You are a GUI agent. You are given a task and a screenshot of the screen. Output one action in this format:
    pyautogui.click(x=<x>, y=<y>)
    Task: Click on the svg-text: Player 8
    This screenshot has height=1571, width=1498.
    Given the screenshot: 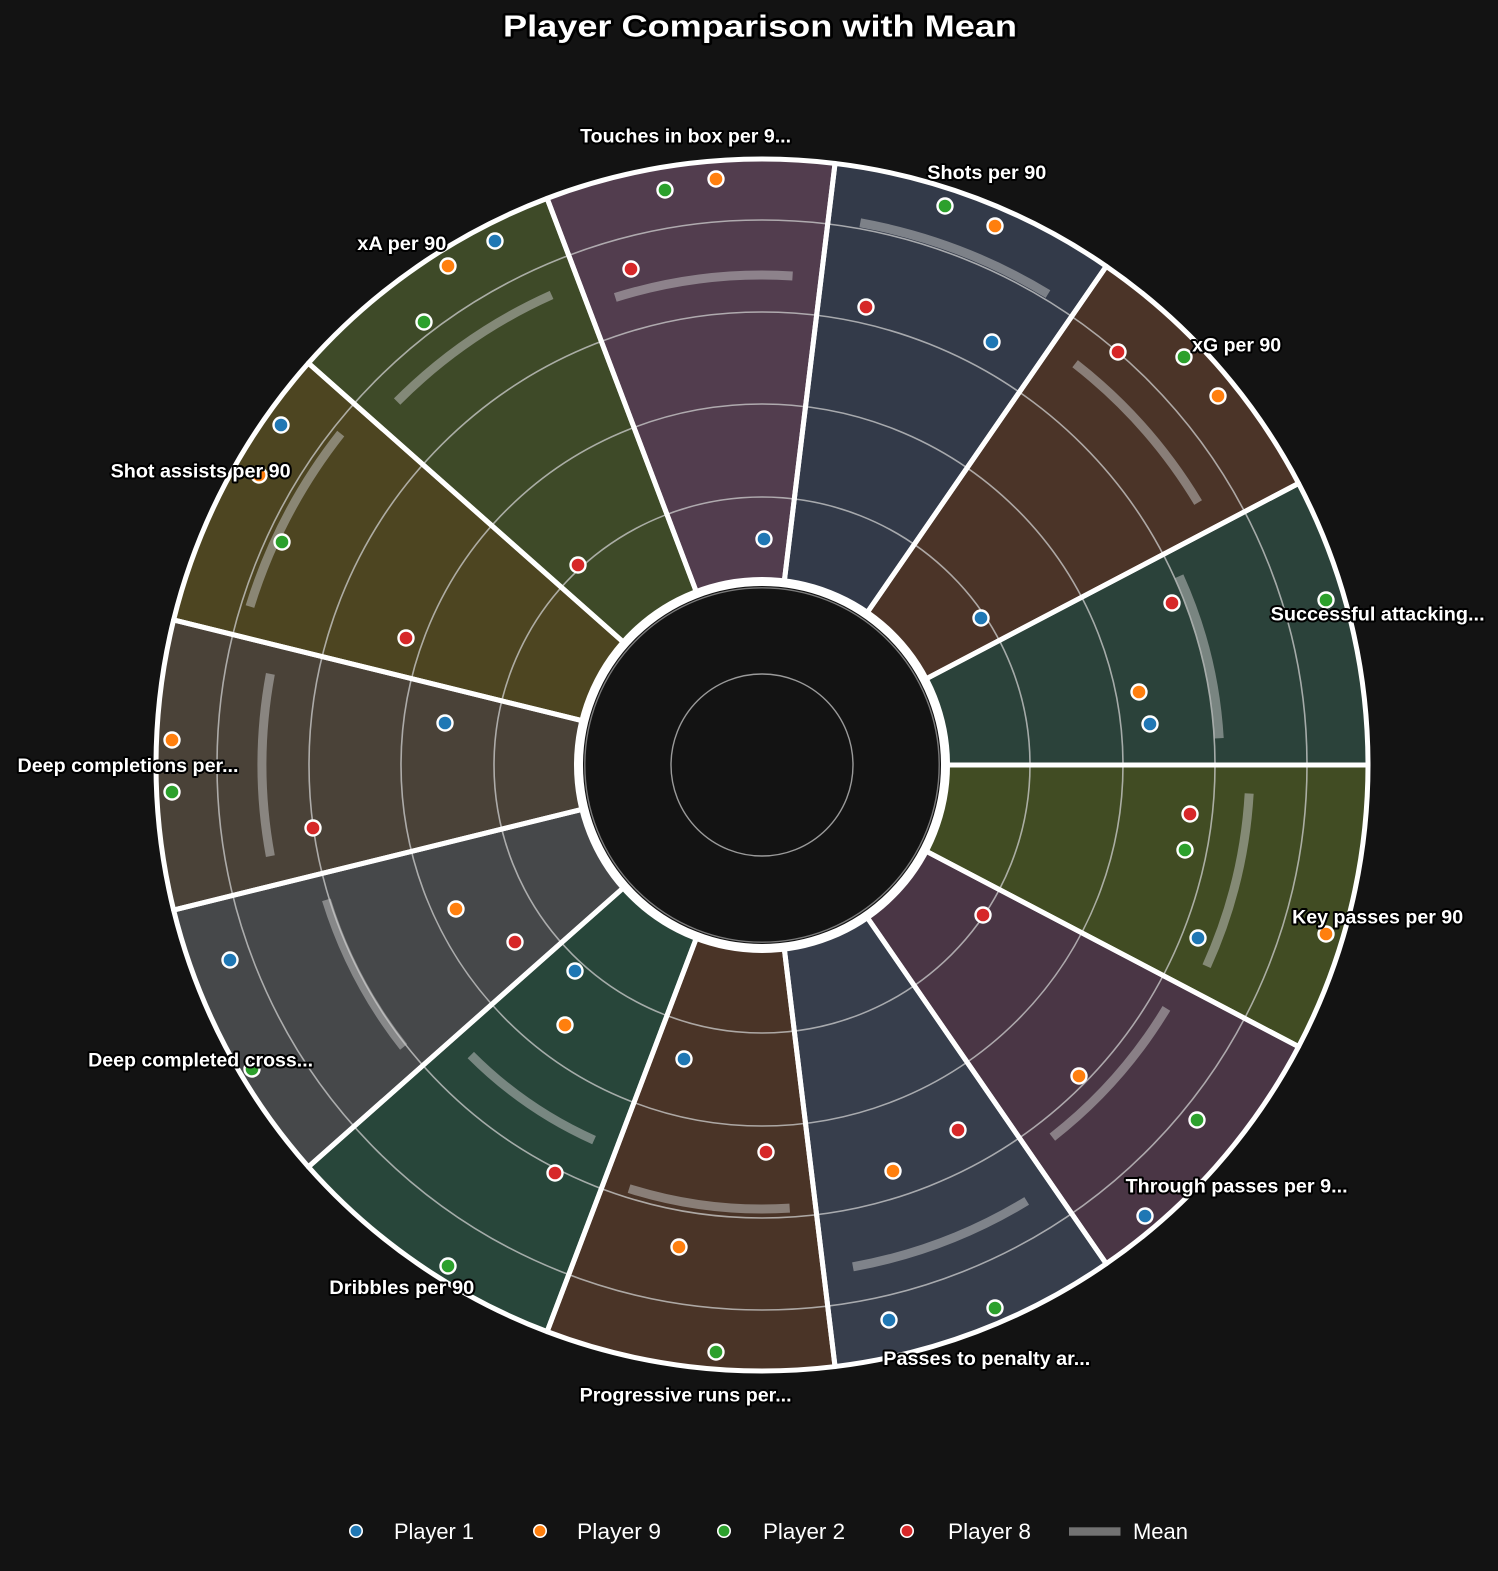 What is the action you would take?
    pyautogui.click(x=989, y=1531)
    